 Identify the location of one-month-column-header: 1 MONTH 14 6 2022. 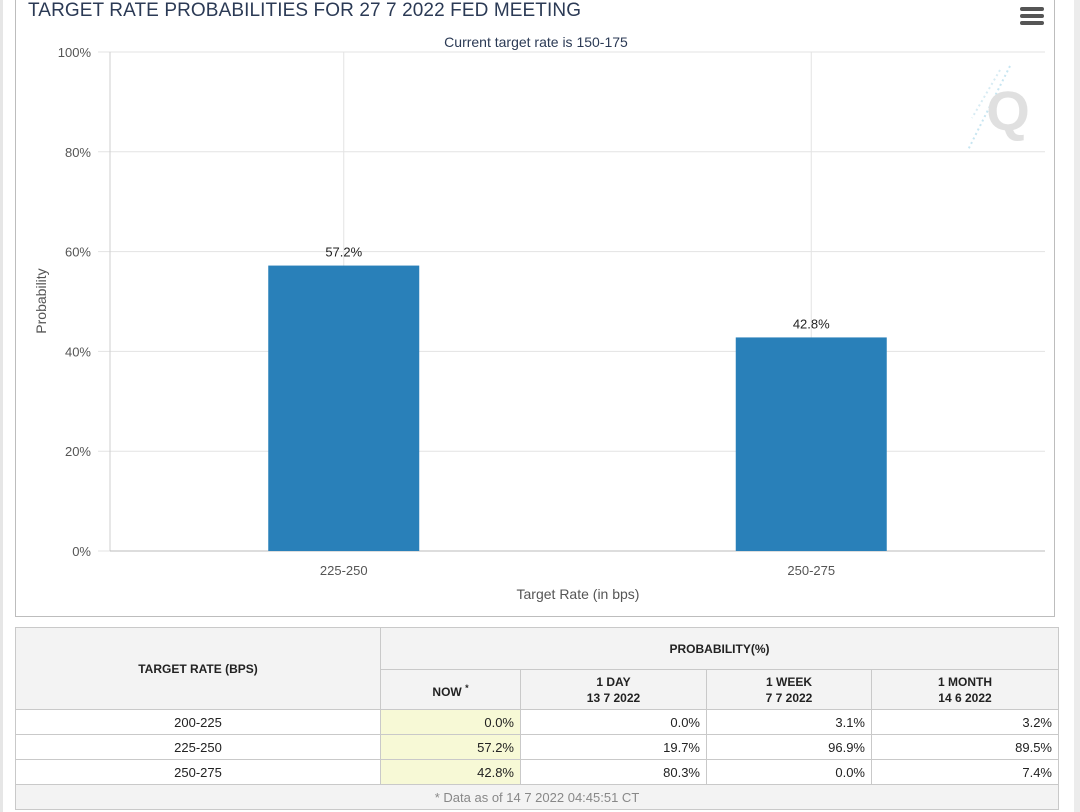
(965, 689).